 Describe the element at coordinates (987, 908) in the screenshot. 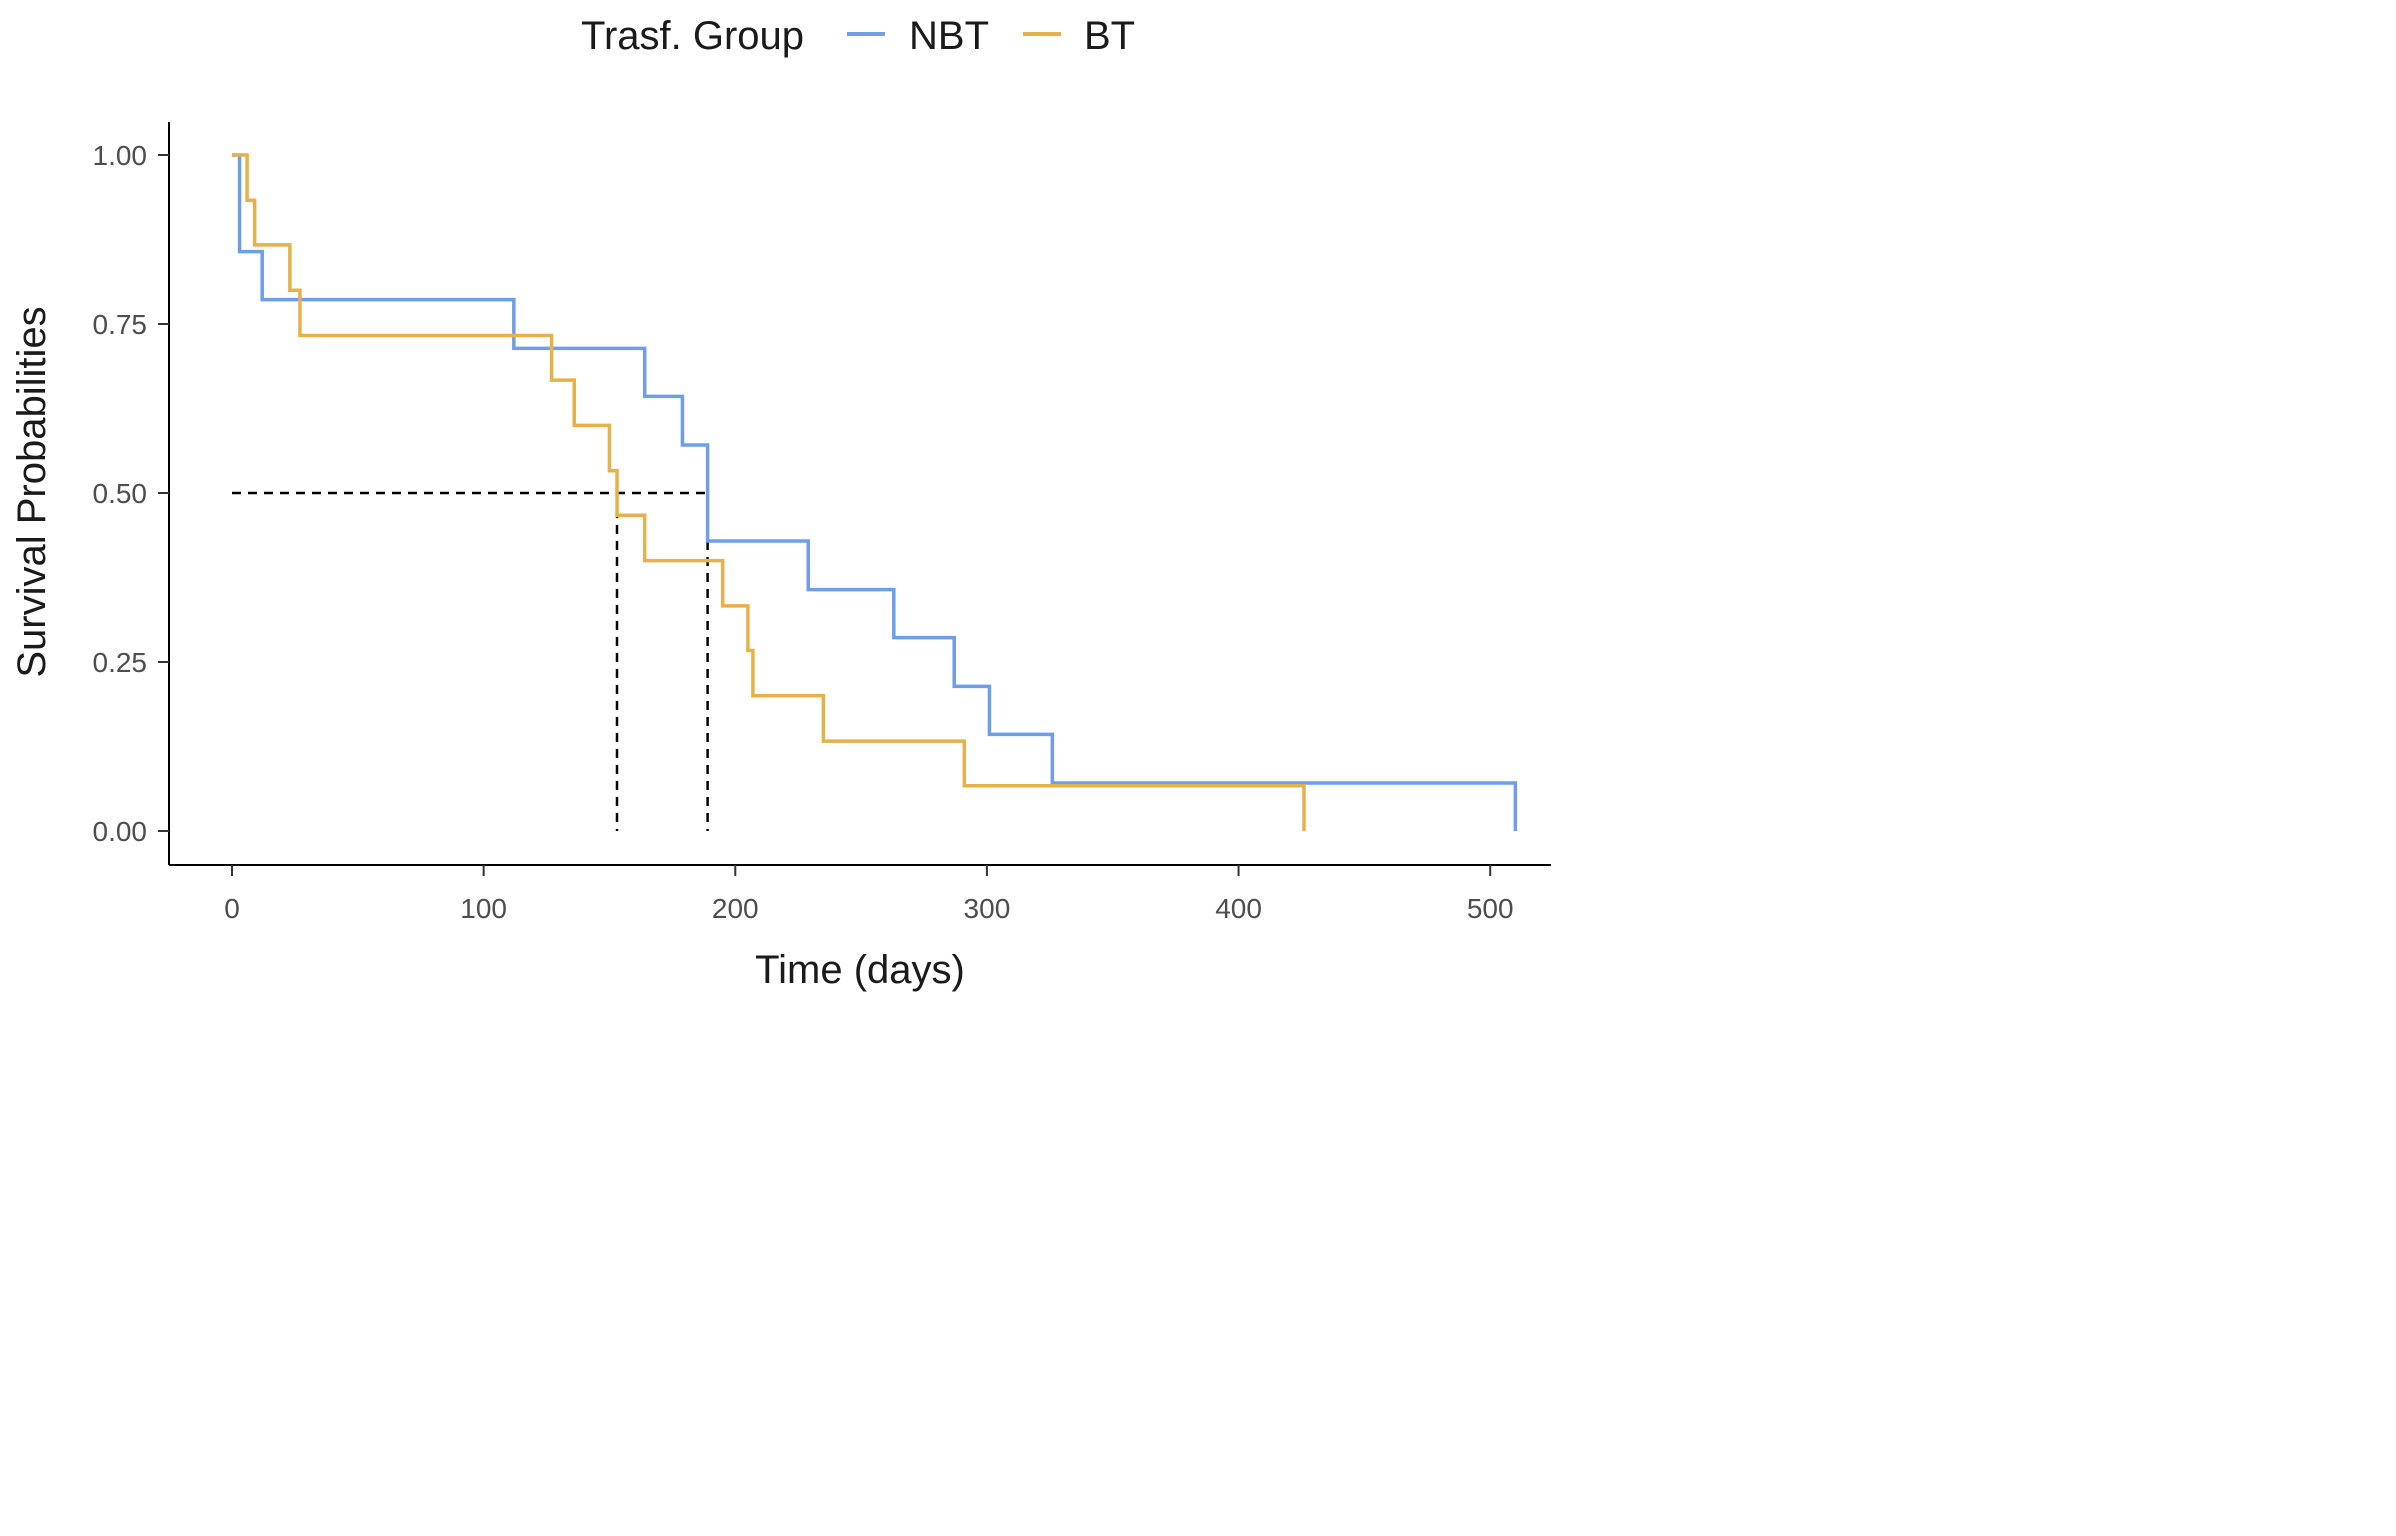

I see `x-tick-label: 300` at that location.